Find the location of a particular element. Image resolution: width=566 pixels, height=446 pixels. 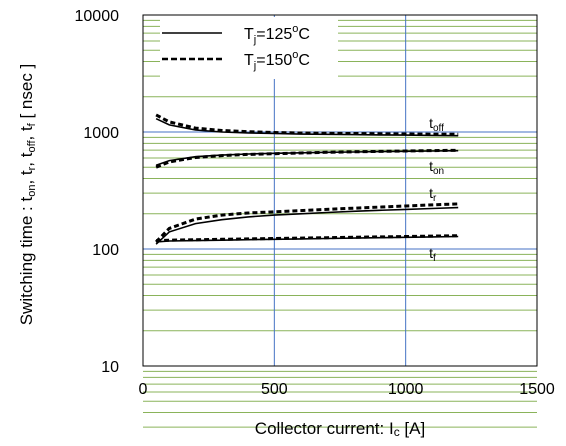

y-tick-label: 10000 is located at coordinates (97, 16).